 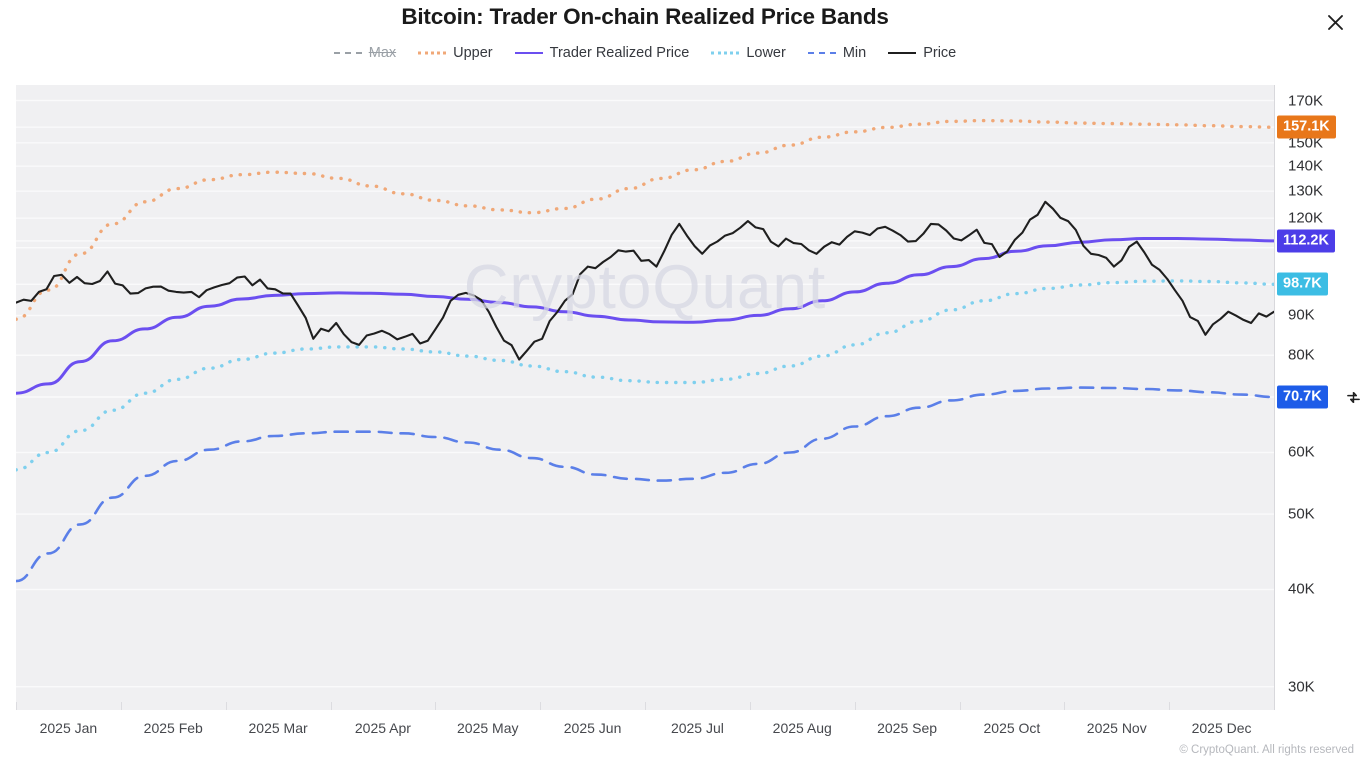 What do you see at coordinates (1116, 728) in the screenshot?
I see `x-axis-tick-label: 2025 Nov` at bounding box center [1116, 728].